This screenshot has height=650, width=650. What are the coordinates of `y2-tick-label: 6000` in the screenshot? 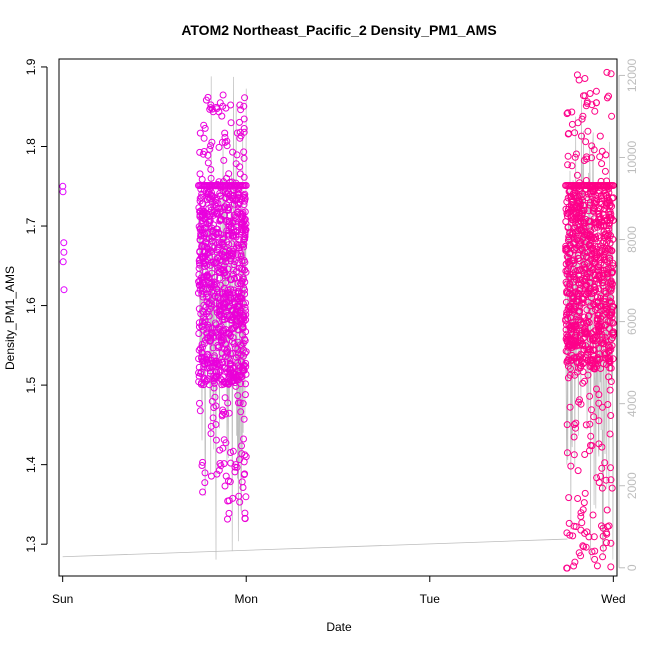 It's located at (632, 321).